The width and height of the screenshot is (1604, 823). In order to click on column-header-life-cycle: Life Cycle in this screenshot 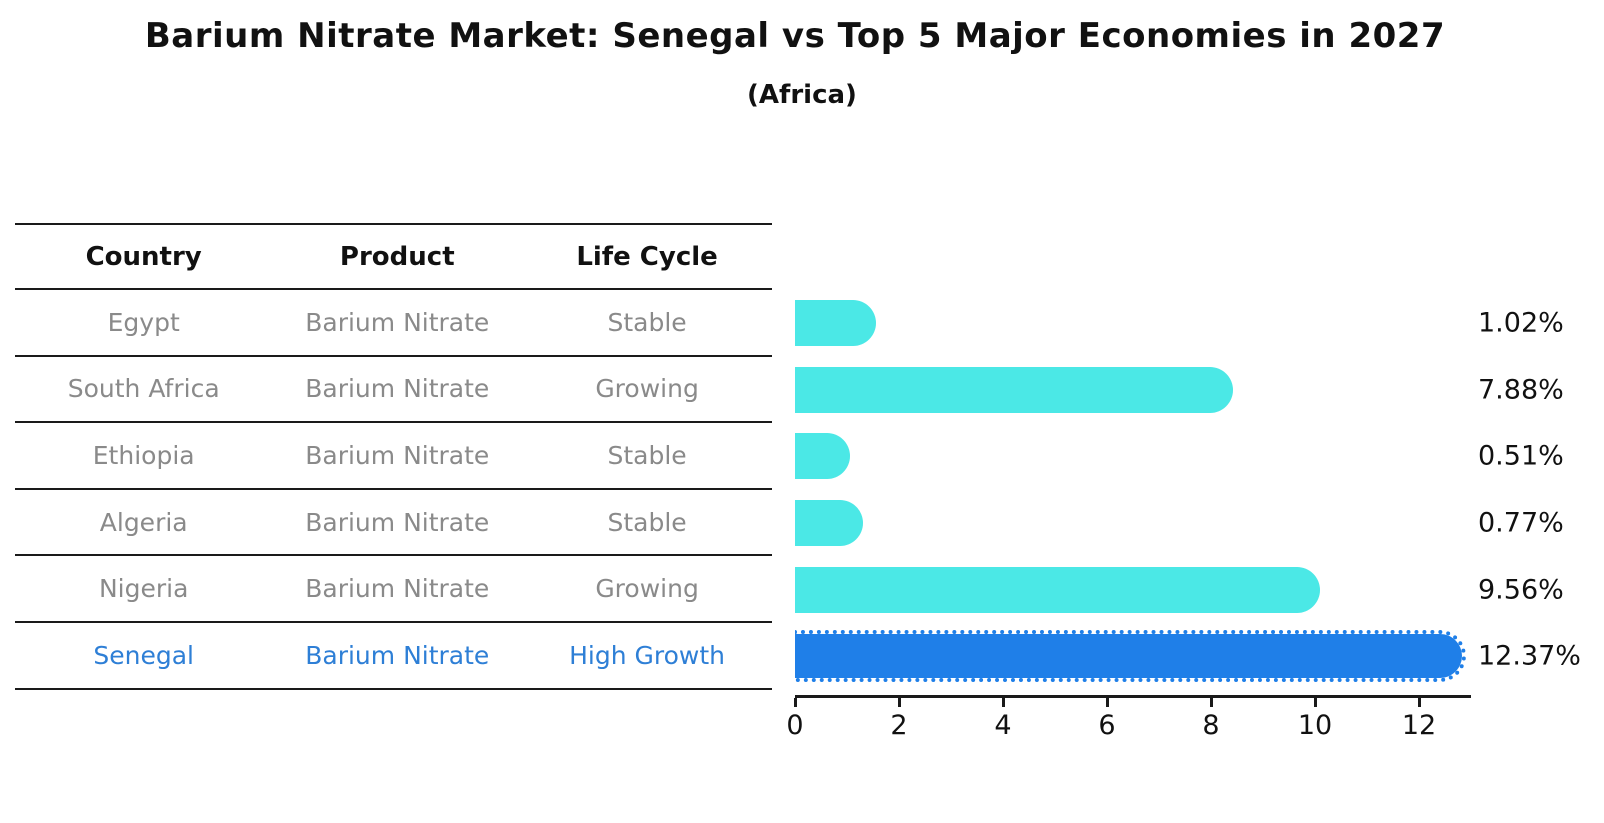, I will do `click(647, 256)`.